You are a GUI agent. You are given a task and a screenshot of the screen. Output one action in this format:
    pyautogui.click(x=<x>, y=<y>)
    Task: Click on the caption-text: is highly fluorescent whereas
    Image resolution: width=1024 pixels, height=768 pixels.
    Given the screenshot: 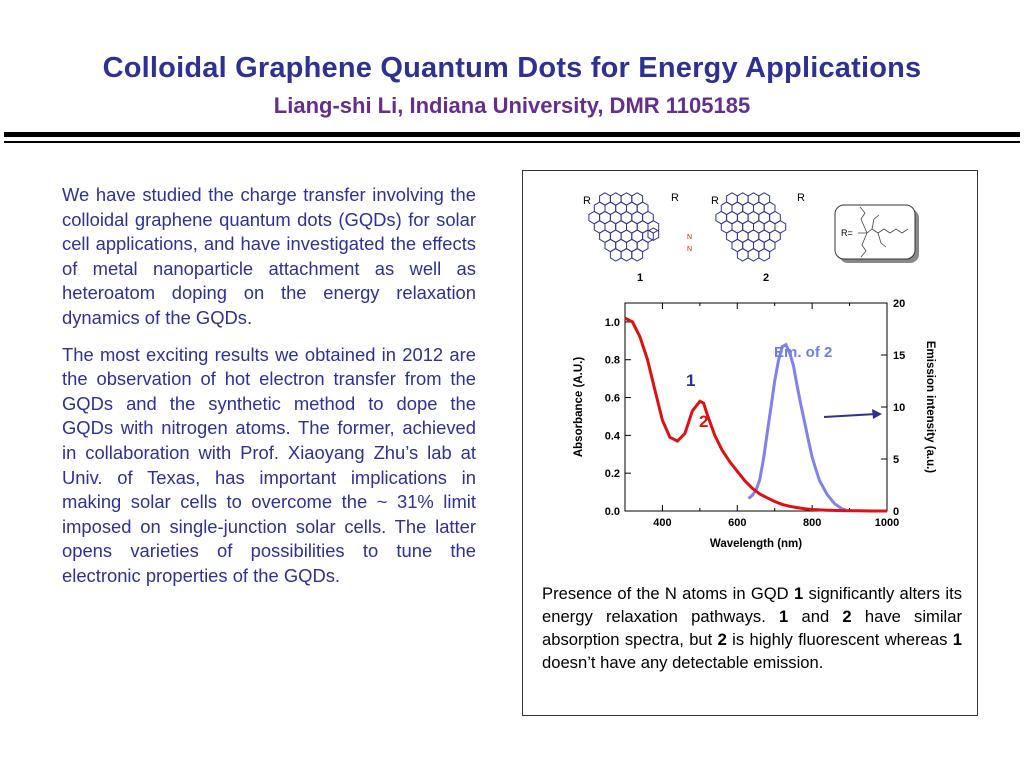 What is the action you would take?
    pyautogui.click(x=839, y=639)
    